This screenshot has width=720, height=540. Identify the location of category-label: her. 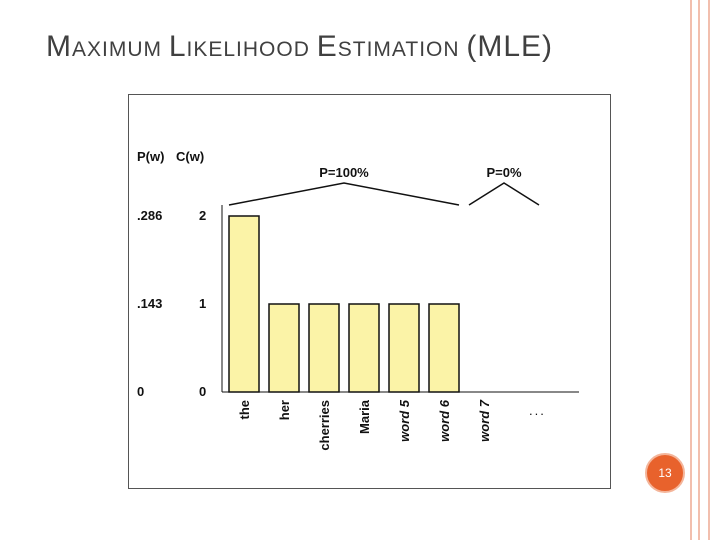
(284, 410).